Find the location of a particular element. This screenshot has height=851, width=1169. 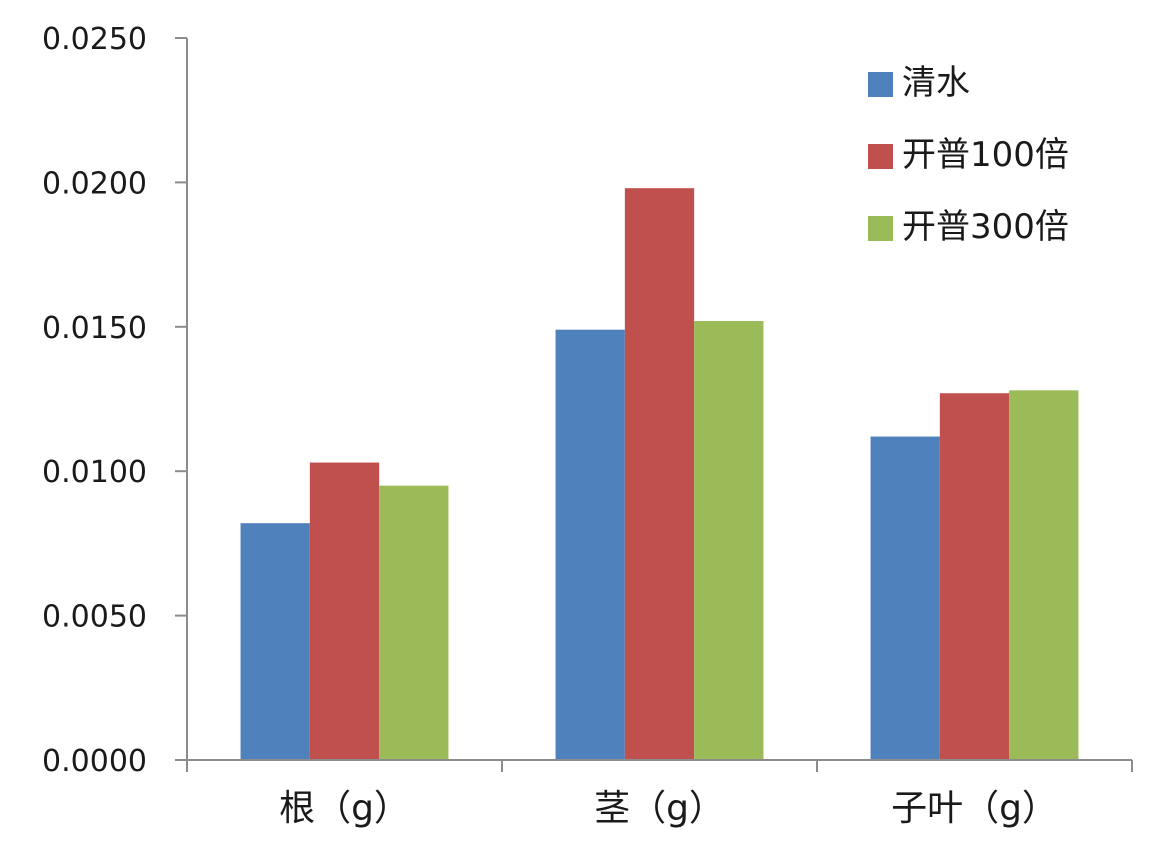

legend-label: 清水 is located at coordinates (936, 83).